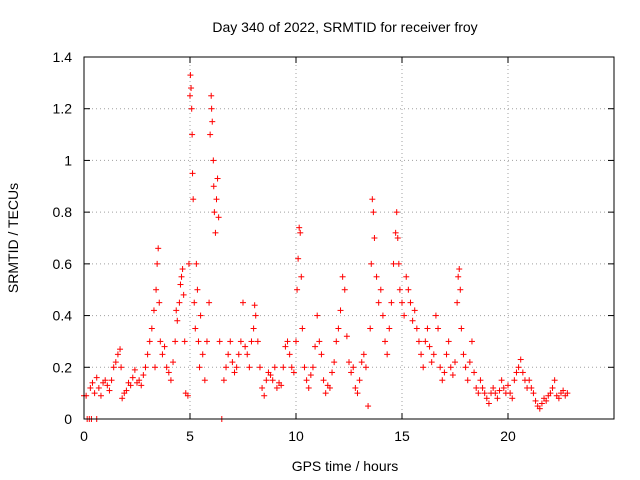  What do you see at coordinates (63, 57) in the screenshot?
I see `y-tick-label: 1.4` at bounding box center [63, 57].